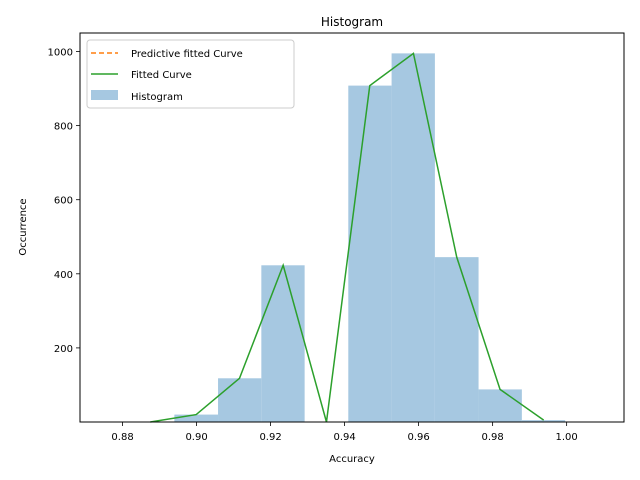 The image size is (640, 480). I want to click on x-tick-label: 1.00, so click(567, 437).